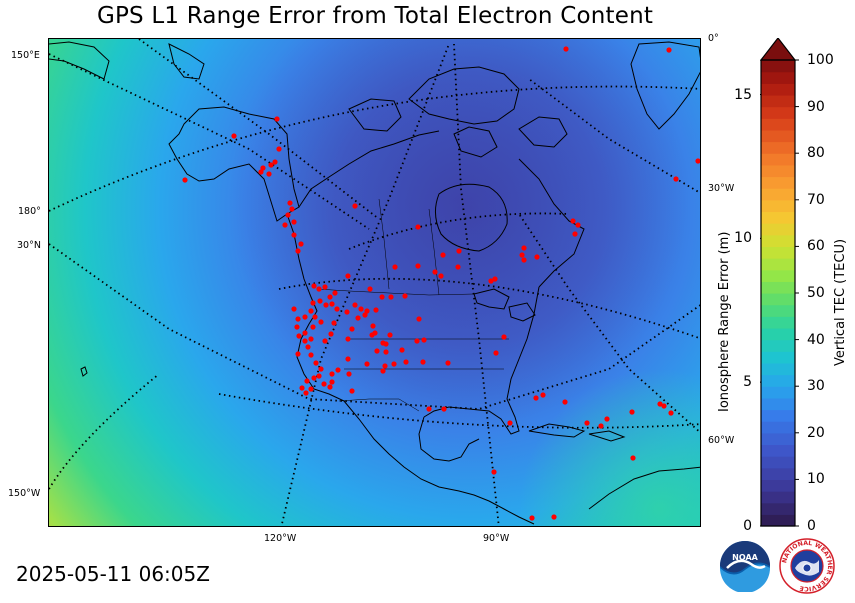  I want to click on tec-tick-label: 10, so click(816, 479).